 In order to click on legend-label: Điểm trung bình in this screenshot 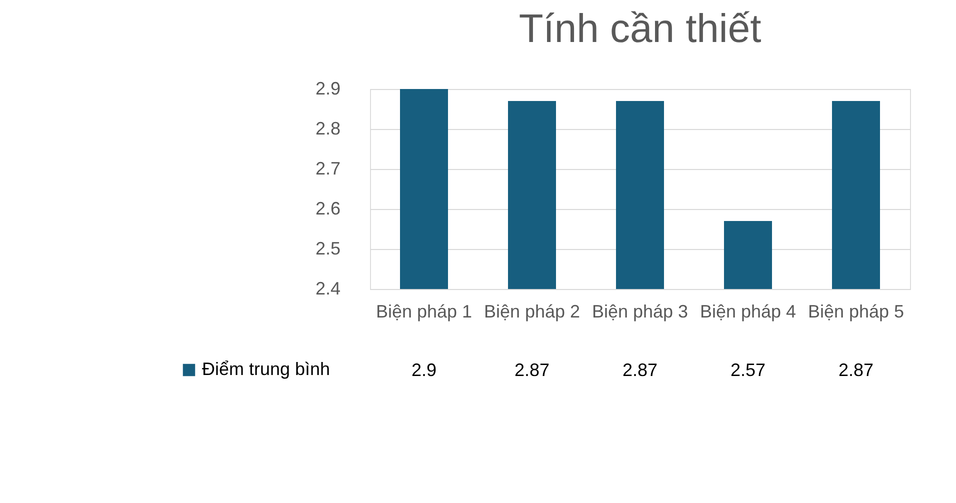, I will do `click(266, 369)`.